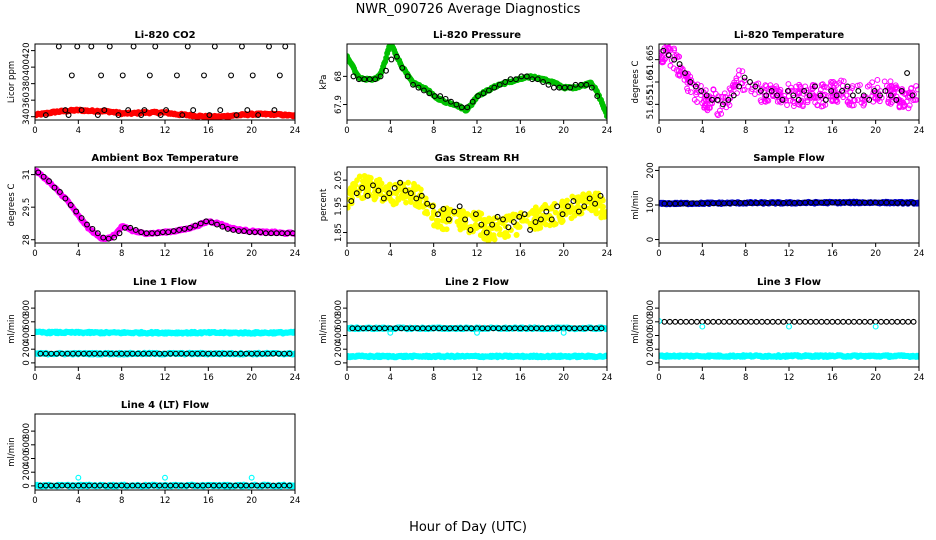  Describe the element at coordinates (651, 104) in the screenshot. I see `y-tick-label: 51.655` at that location.